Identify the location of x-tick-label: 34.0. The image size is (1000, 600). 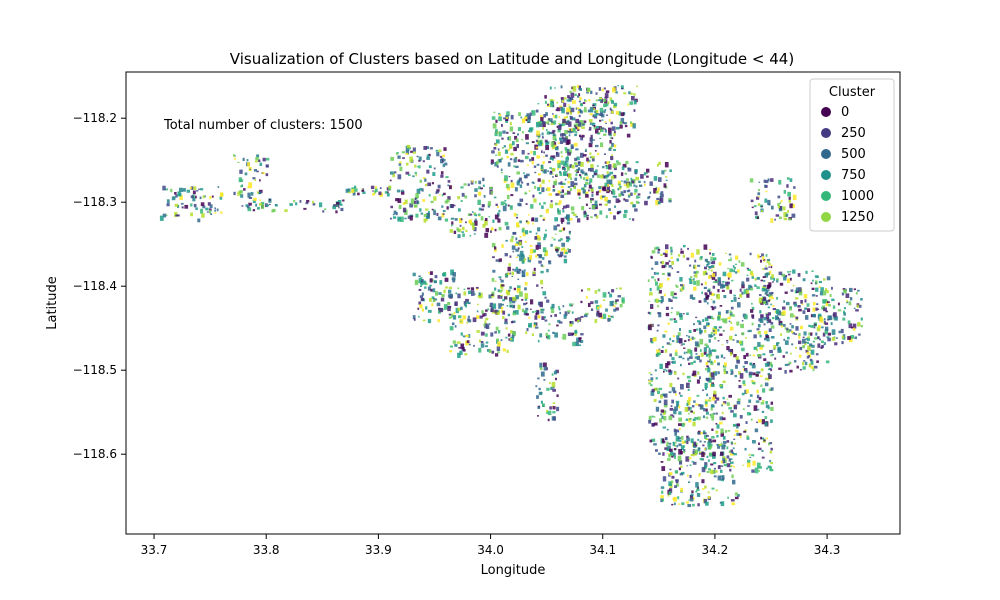
(490, 550).